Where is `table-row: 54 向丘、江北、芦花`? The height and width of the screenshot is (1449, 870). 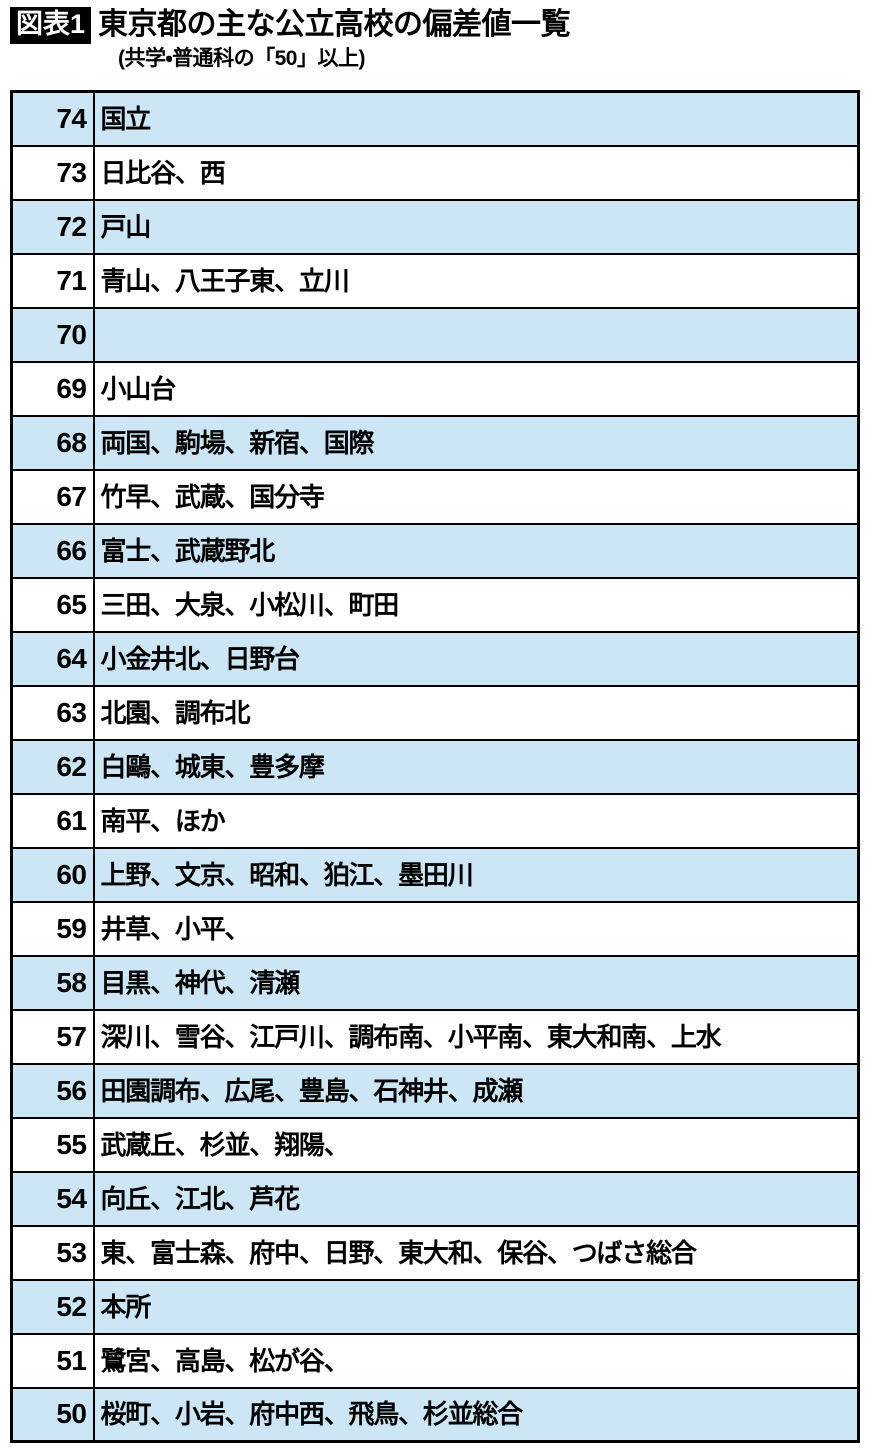
table-row: 54 向丘、江北、芦花 is located at coordinates (435, 1198).